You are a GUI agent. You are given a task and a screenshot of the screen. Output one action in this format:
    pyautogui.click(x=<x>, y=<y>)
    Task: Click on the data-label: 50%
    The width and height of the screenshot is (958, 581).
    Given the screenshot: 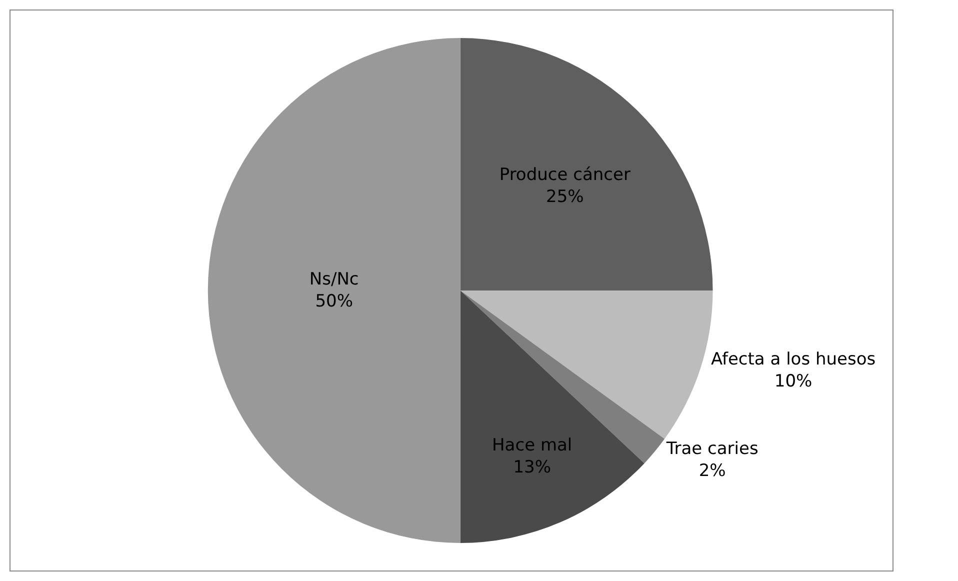 What is the action you would take?
    pyautogui.click(x=334, y=302)
    